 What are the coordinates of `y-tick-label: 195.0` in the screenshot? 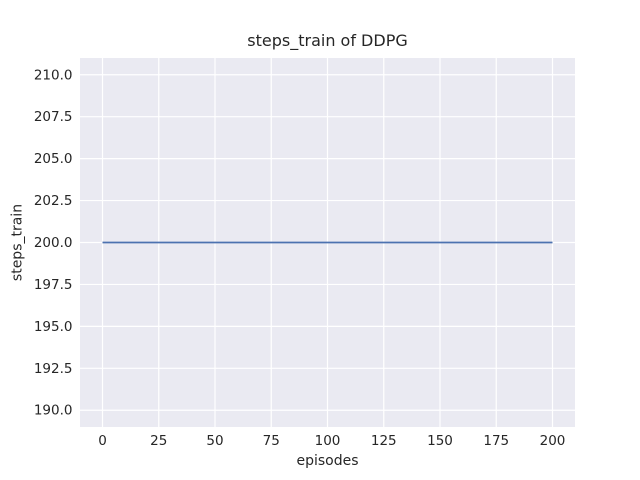 It's located at (53, 327).